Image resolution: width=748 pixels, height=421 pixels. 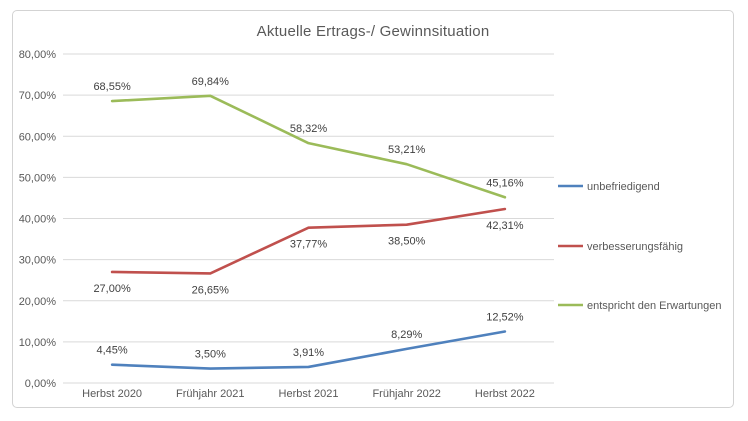 What do you see at coordinates (309, 394) in the screenshot?
I see `x-tick-label: Herbst 2021` at bounding box center [309, 394].